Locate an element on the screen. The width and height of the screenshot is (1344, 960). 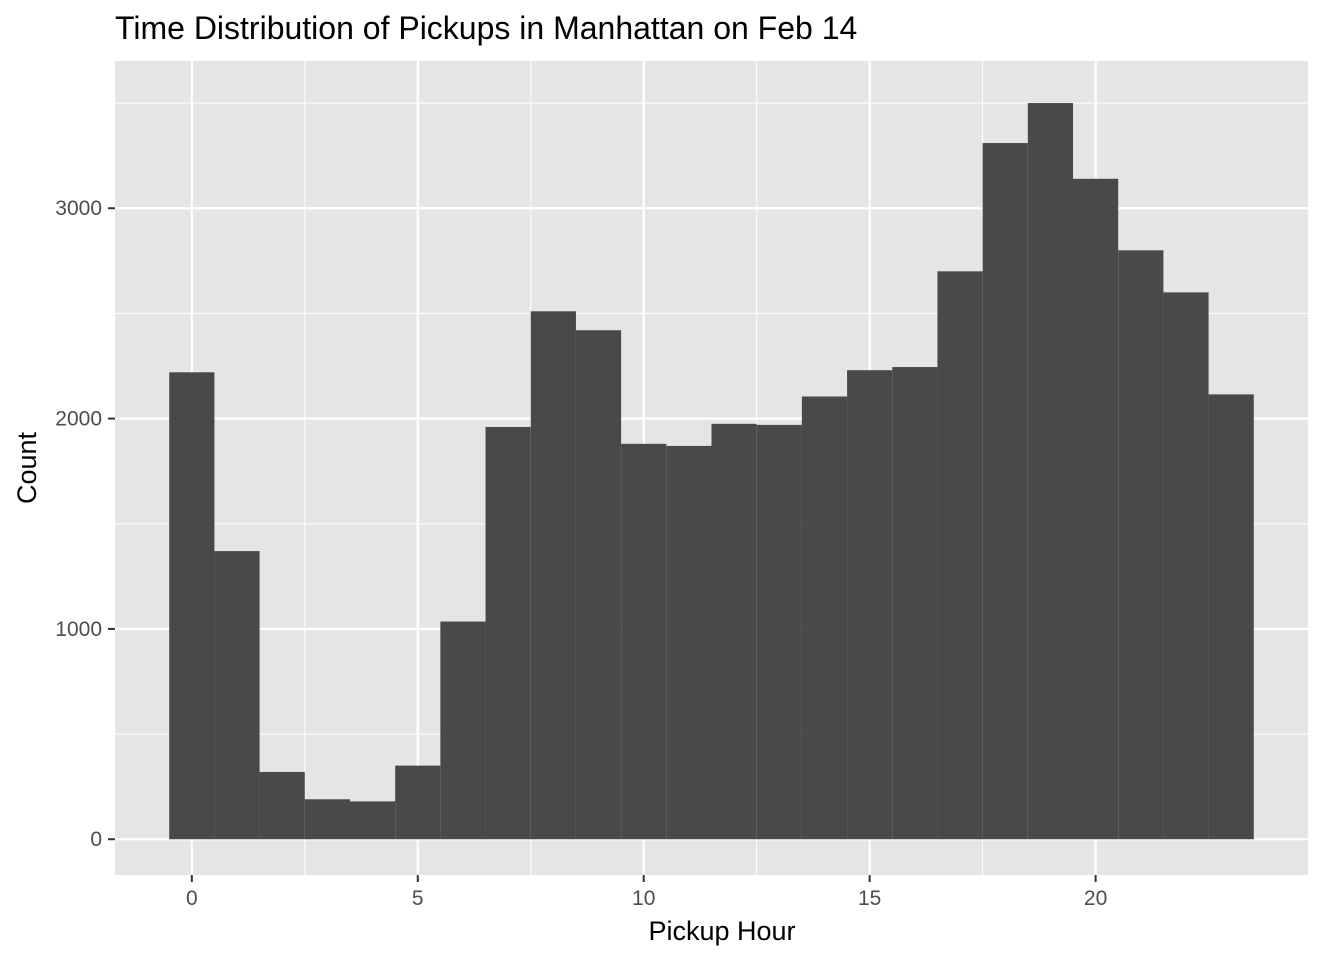
x-tick-label: 5 is located at coordinates (418, 898).